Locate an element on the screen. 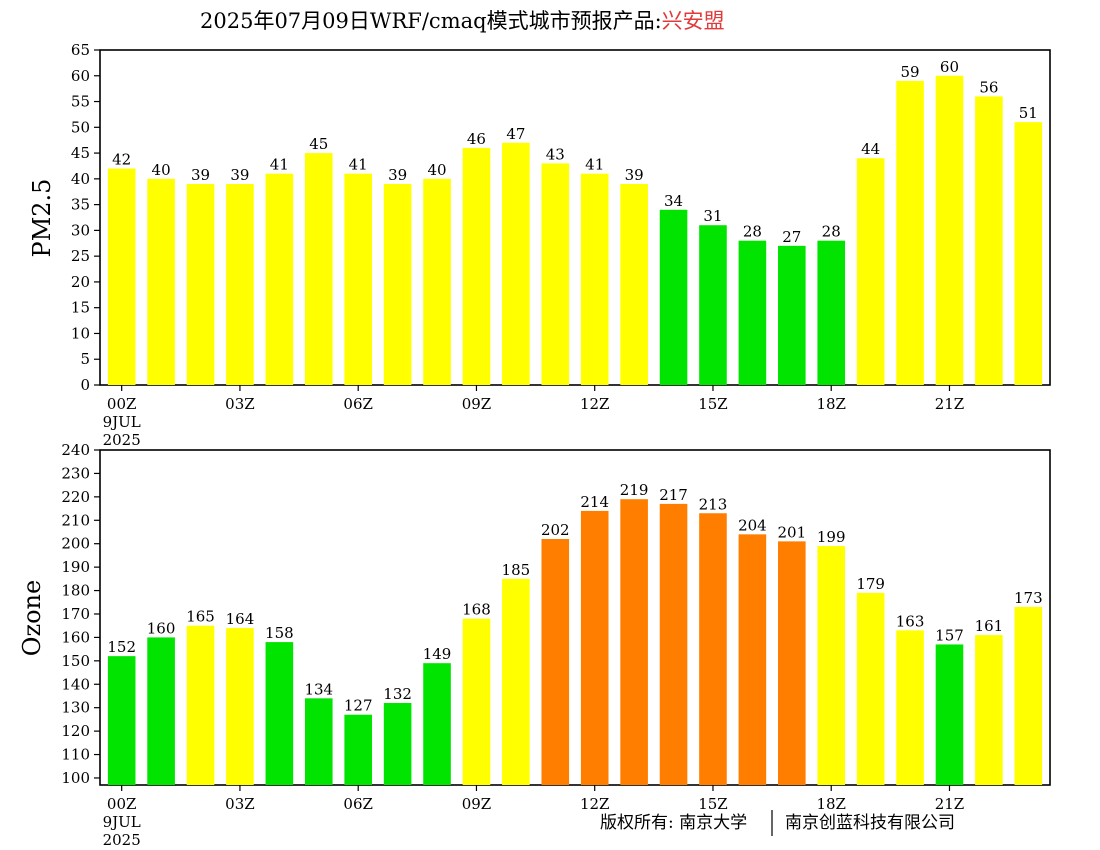 The width and height of the screenshot is (1100, 850). ozone-bar-value-label: 201 is located at coordinates (791, 532).